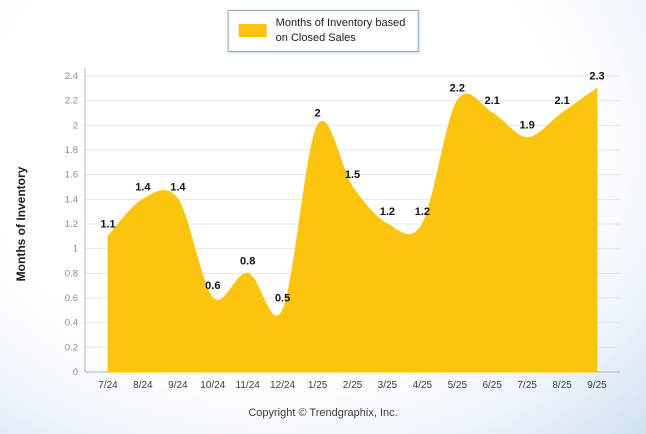  What do you see at coordinates (75, 249) in the screenshot?
I see `svg-text: 1` at bounding box center [75, 249].